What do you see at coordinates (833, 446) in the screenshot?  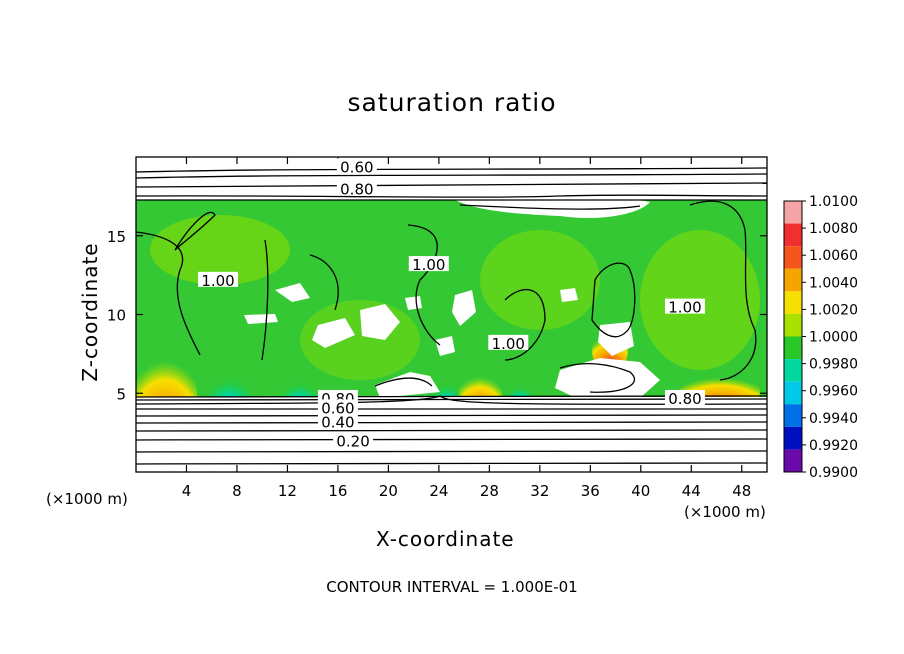 I see `colorbar-tick-label: 0.9920` at bounding box center [833, 446].